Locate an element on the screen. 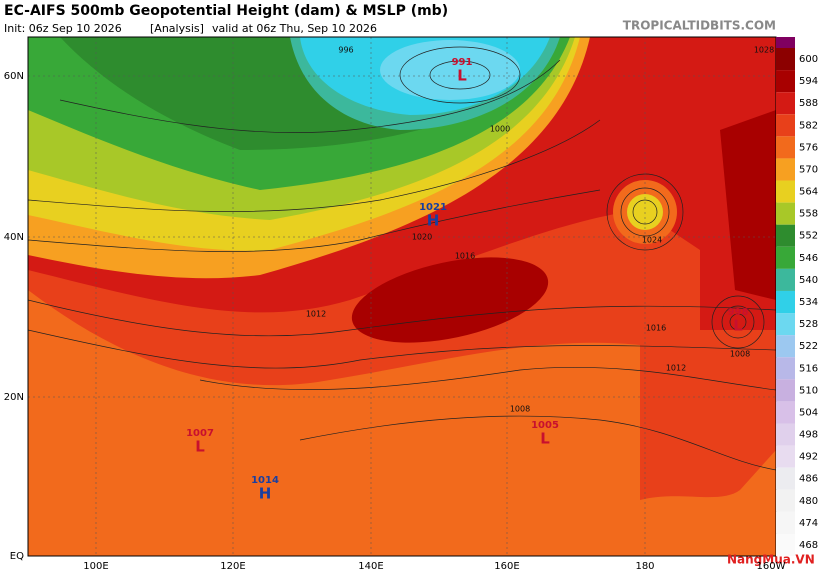 The image size is (819, 577). colorbar-label: 576 is located at coordinates (808, 147).